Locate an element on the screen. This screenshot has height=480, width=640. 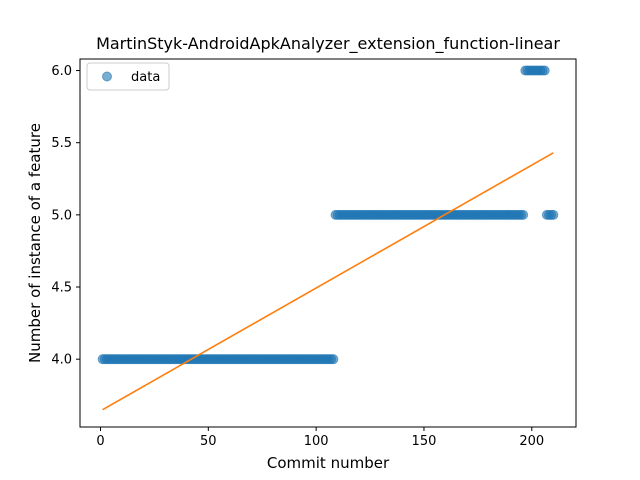
y-tick-label: 4.5 is located at coordinates (61, 288).